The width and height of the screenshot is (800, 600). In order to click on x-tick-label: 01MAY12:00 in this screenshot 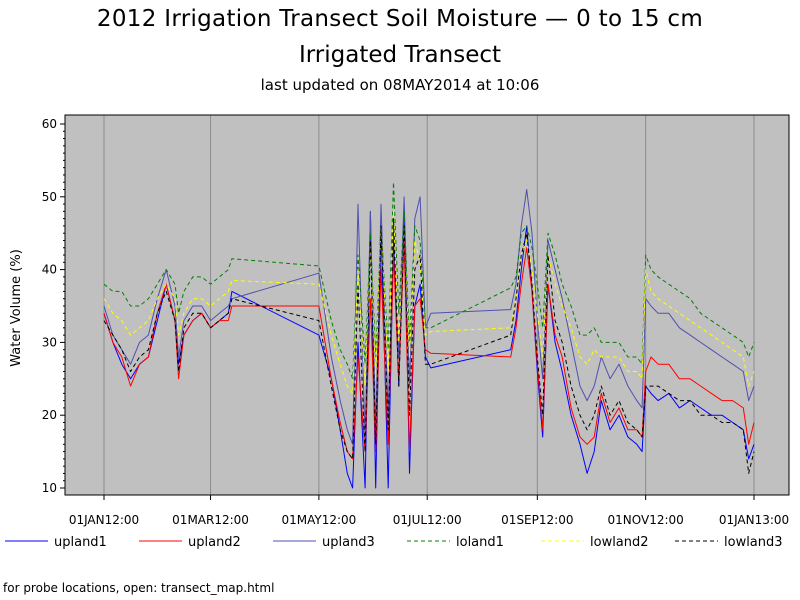, I will do `click(318, 520)`.